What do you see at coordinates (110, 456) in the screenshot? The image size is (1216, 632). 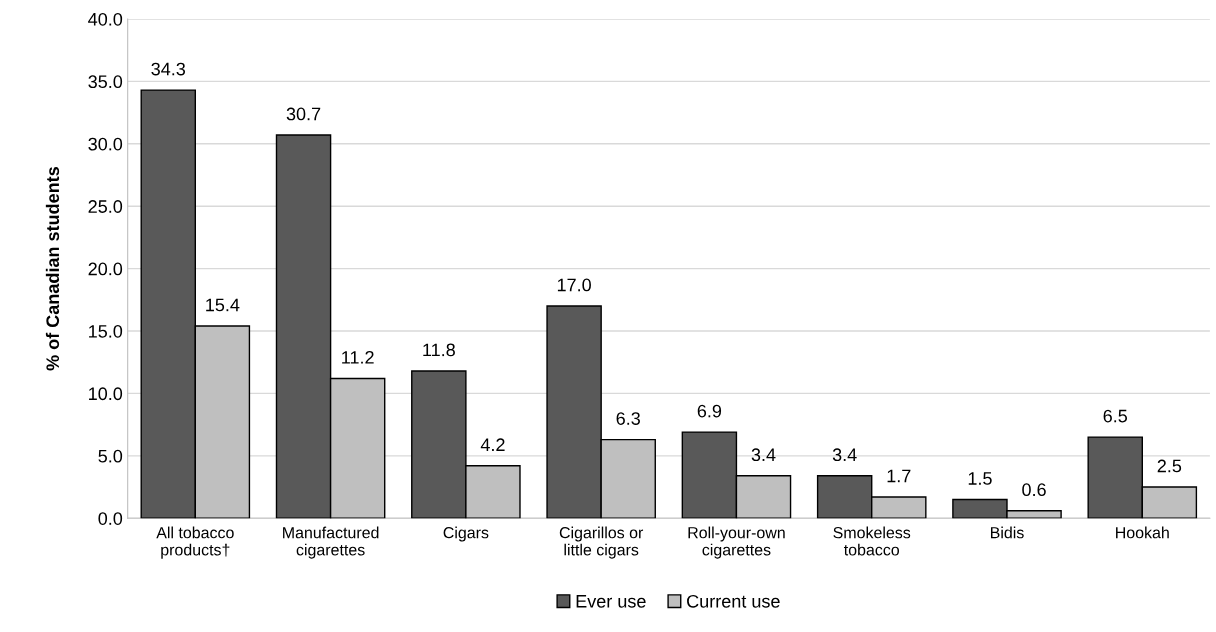 I see `y-tick-label: 5.0` at bounding box center [110, 456].